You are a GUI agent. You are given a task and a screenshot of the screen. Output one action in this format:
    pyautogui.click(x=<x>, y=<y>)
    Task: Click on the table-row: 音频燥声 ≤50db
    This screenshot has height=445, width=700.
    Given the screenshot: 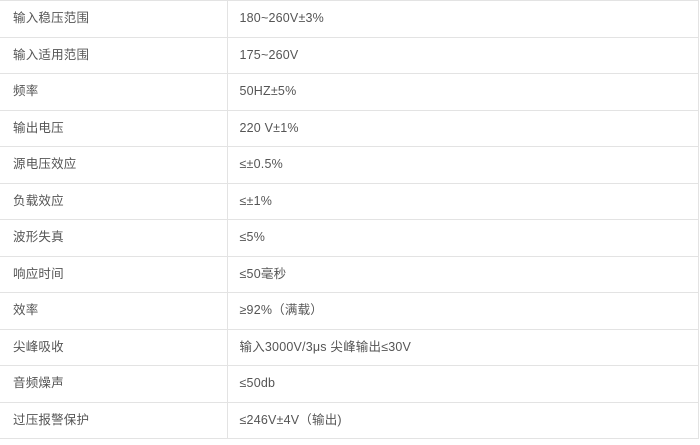 What is the action you would take?
    pyautogui.click(x=349, y=384)
    